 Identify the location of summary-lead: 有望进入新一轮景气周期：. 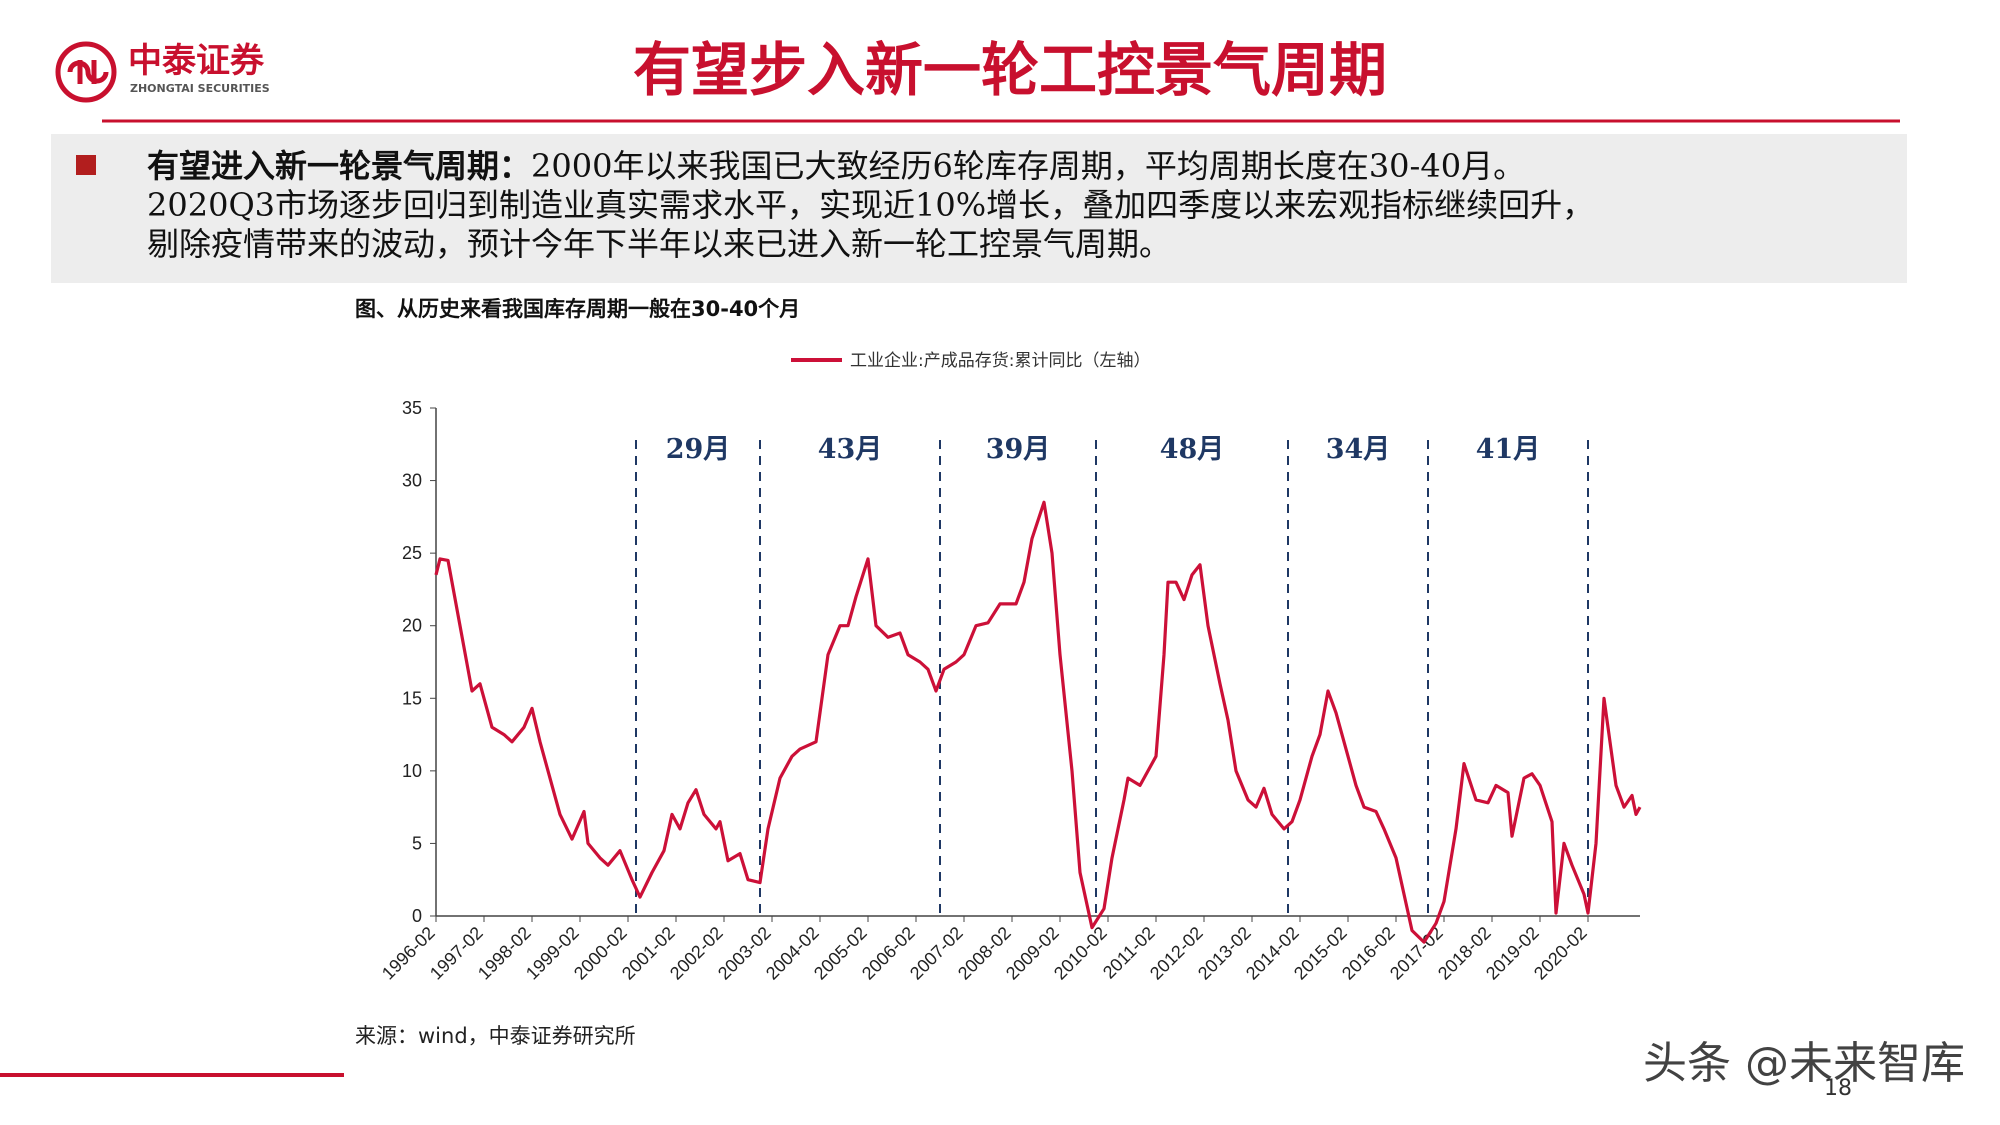
(339, 166).